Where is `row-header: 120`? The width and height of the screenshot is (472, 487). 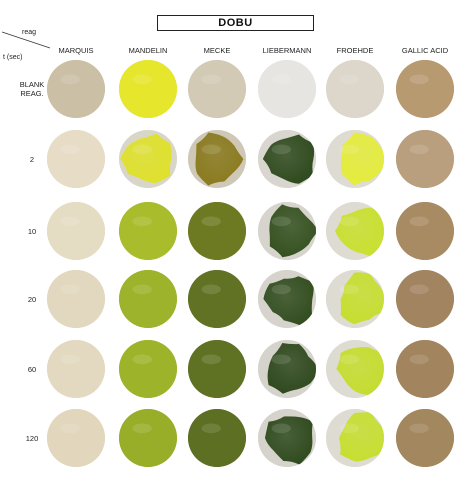 row-header: 120 is located at coordinates (32, 438).